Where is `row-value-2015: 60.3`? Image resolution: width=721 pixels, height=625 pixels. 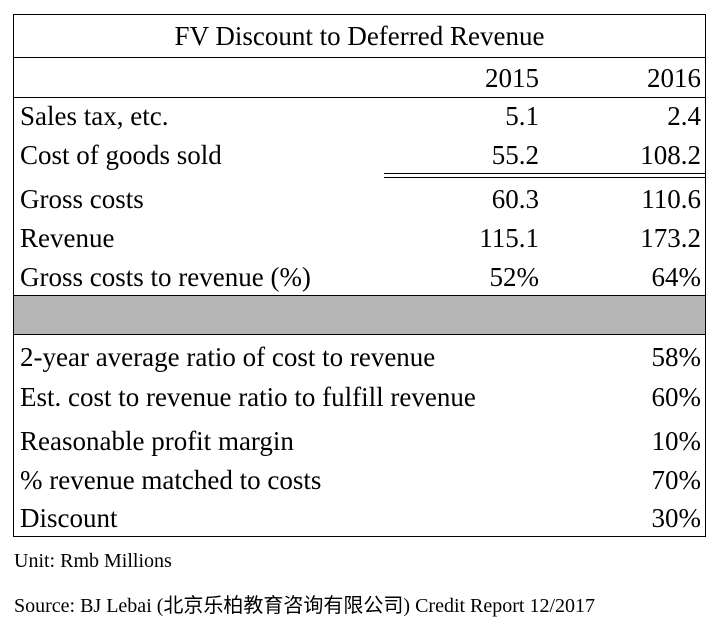
row-value-2015: 60.3 is located at coordinates (515, 199).